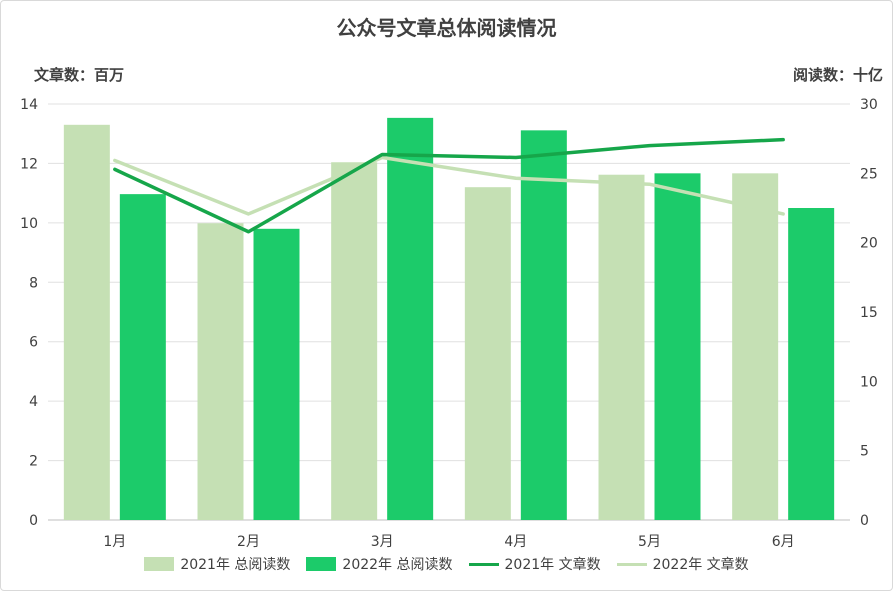 This screenshot has width=893, height=591. I want to click on x-axis-tick-label: 1月, so click(114, 542).